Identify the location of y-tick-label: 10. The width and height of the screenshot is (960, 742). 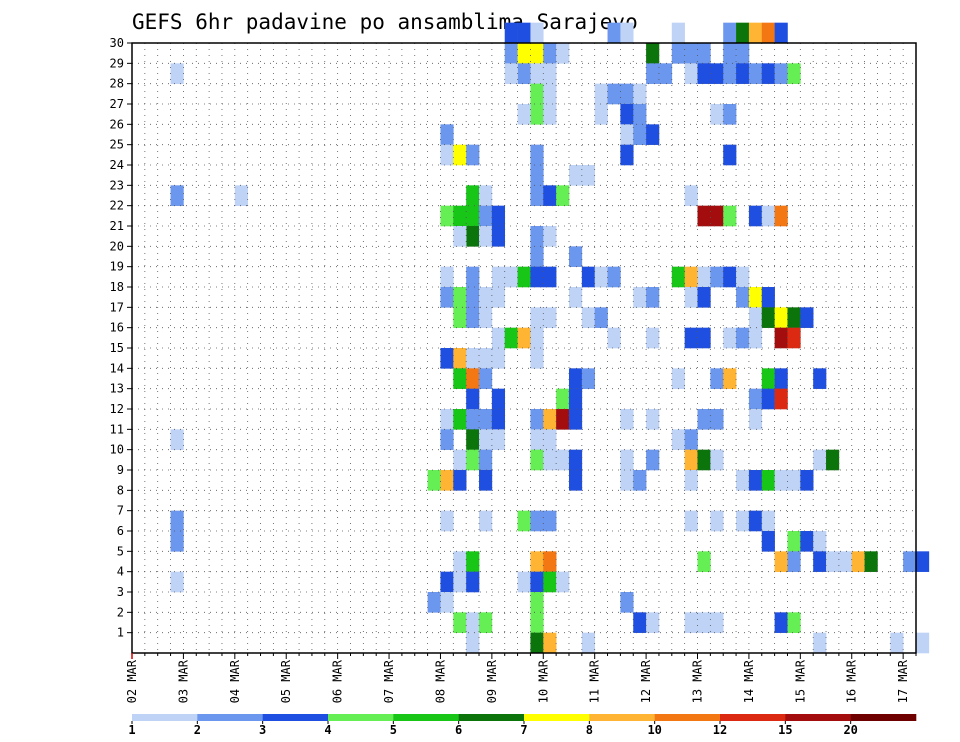
(117, 450).